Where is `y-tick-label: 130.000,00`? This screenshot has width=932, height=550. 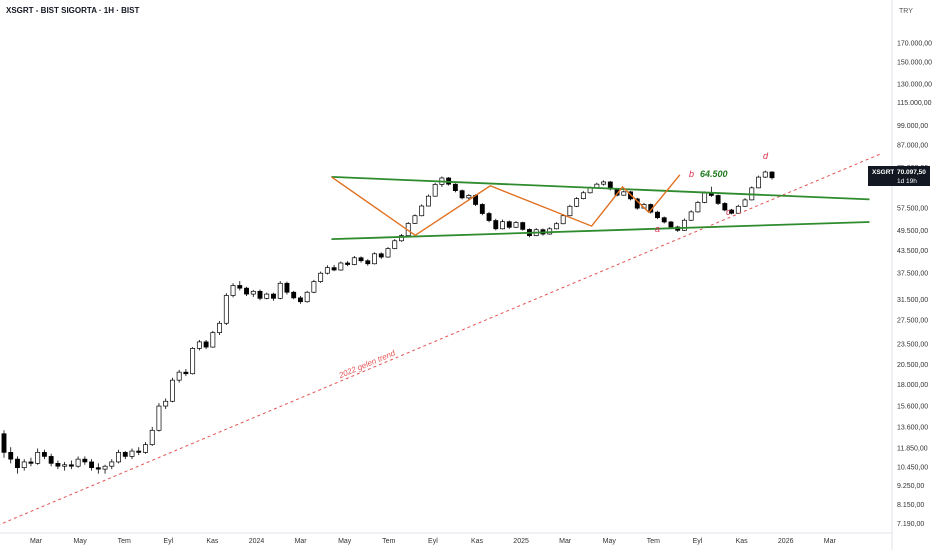
y-tick-label: 130.000,00 is located at coordinates (914, 84).